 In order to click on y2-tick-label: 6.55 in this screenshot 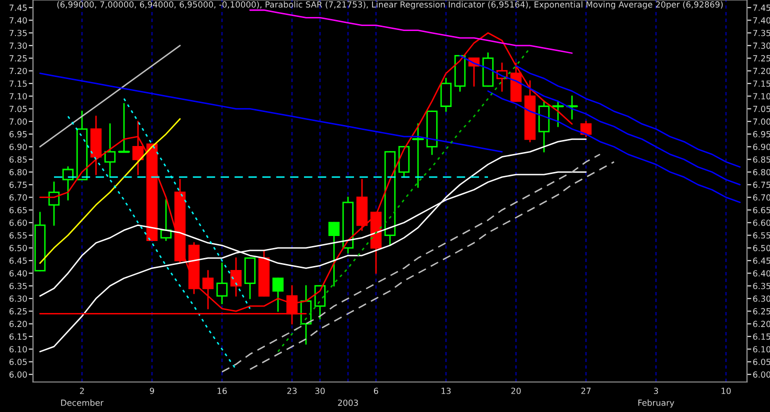, I will do `click(761, 235)`.